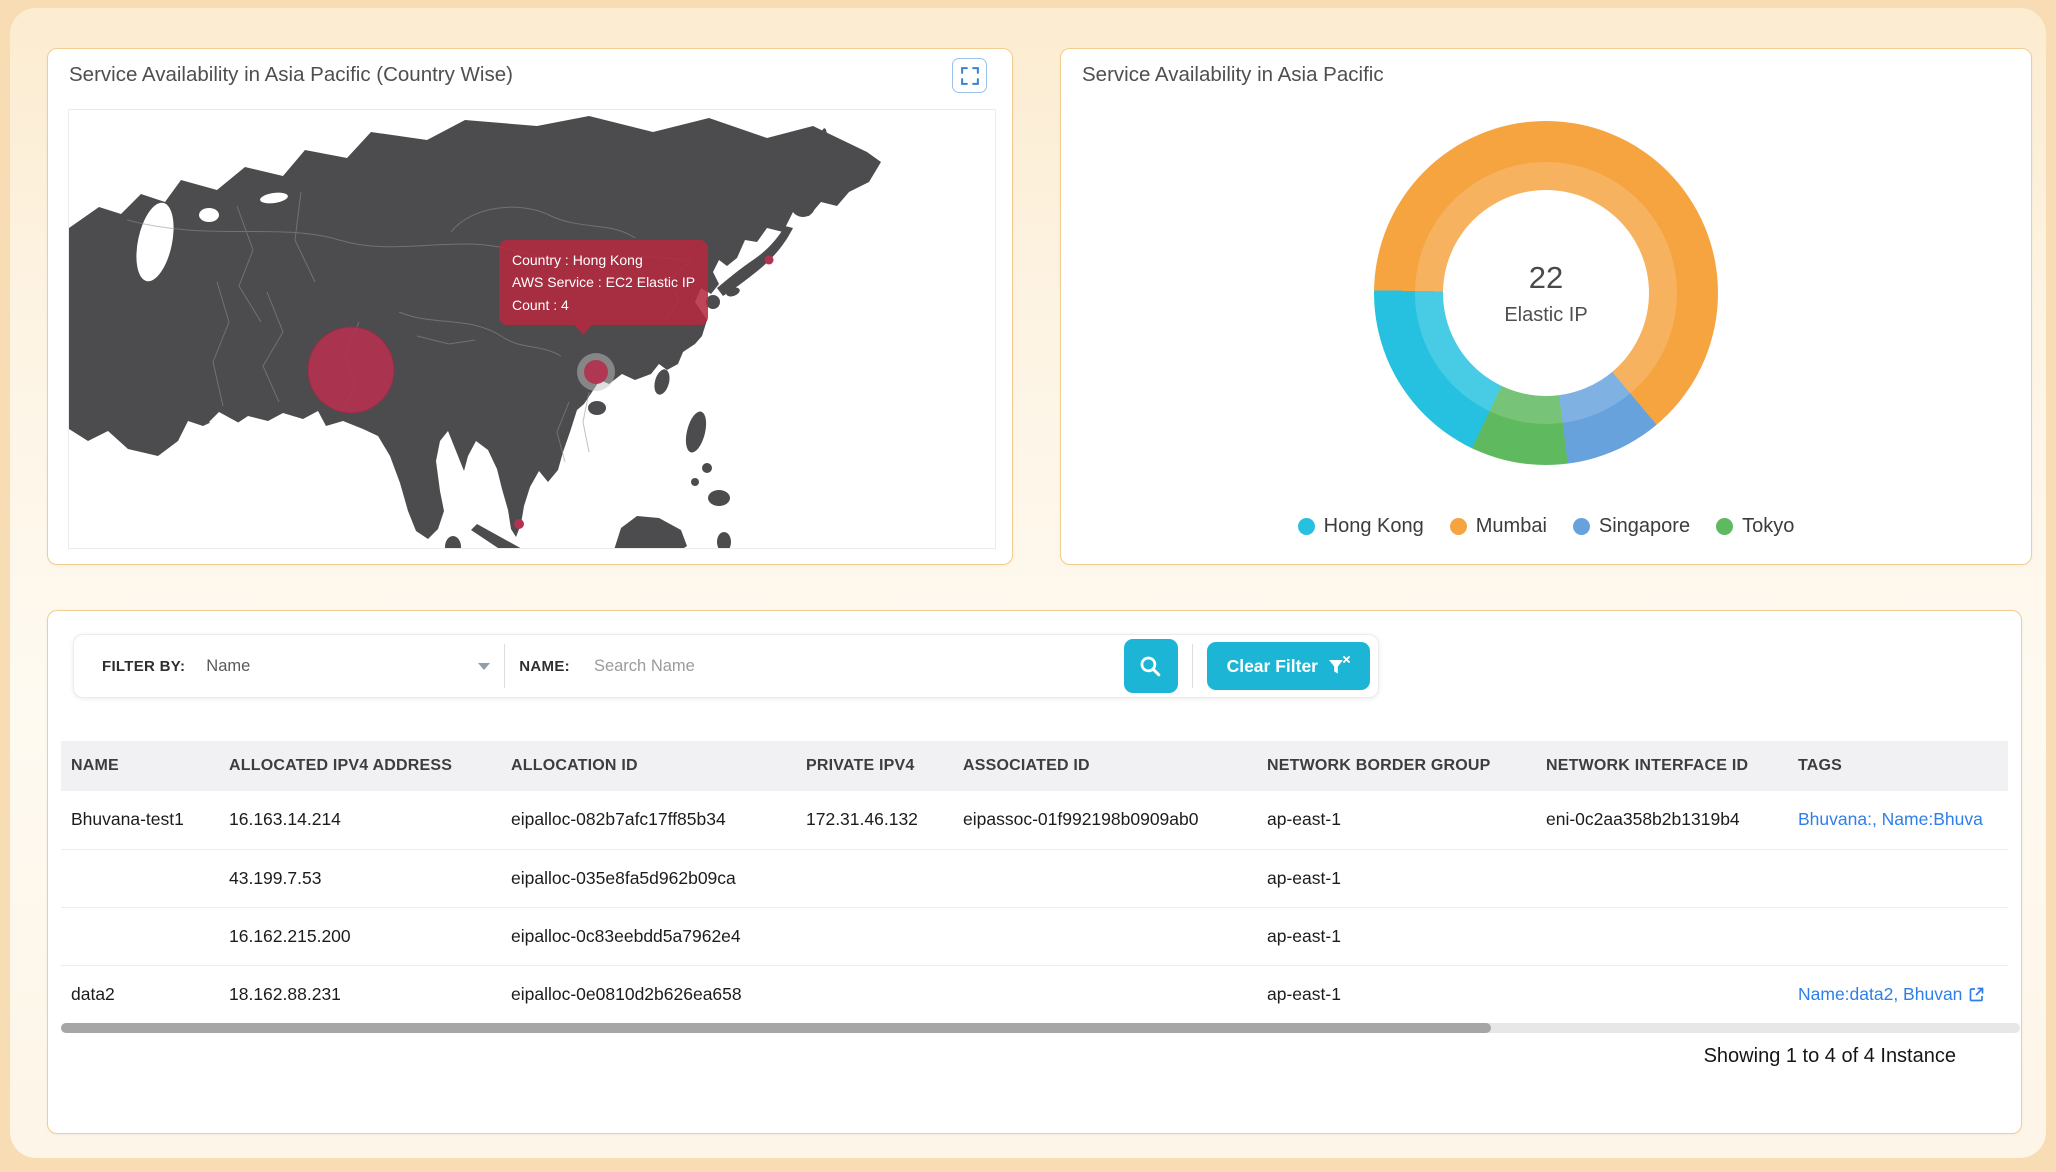 The image size is (2056, 1172). What do you see at coordinates (1898, 766) in the screenshot?
I see `column-header-tags: TAGS` at bounding box center [1898, 766].